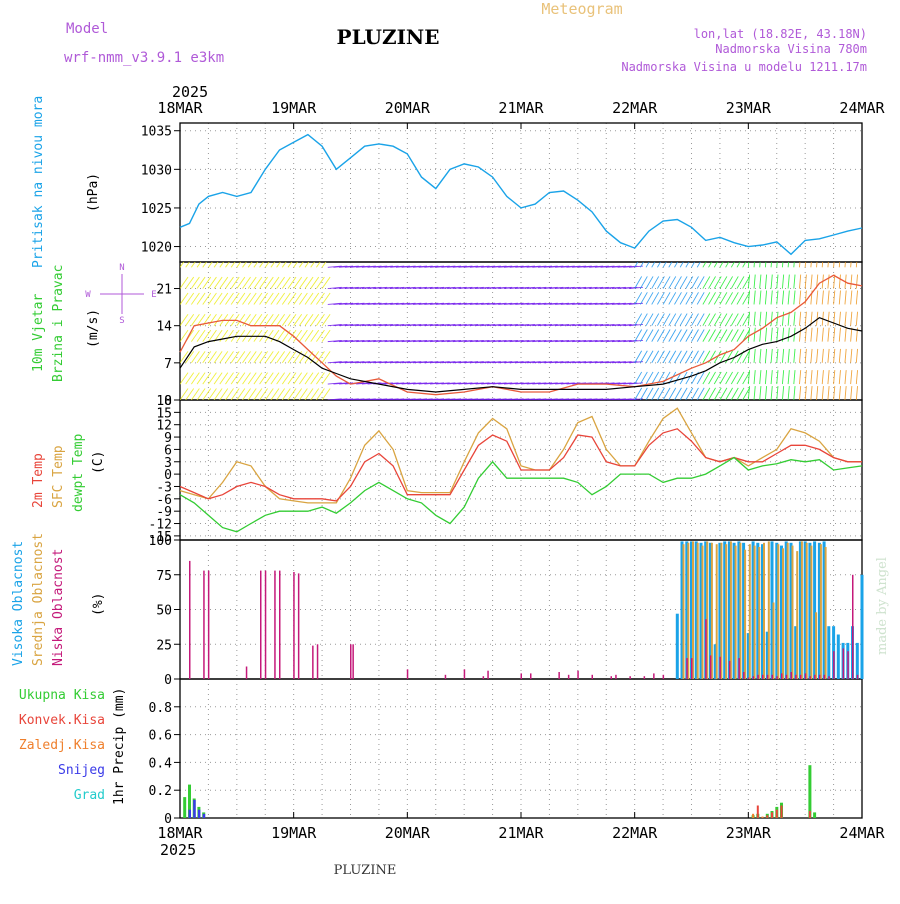 The height and width of the screenshot is (904, 900). Describe the element at coordinates (62, 720) in the screenshot. I see `legend-conv-rain: Konvek.Kisa` at that location.